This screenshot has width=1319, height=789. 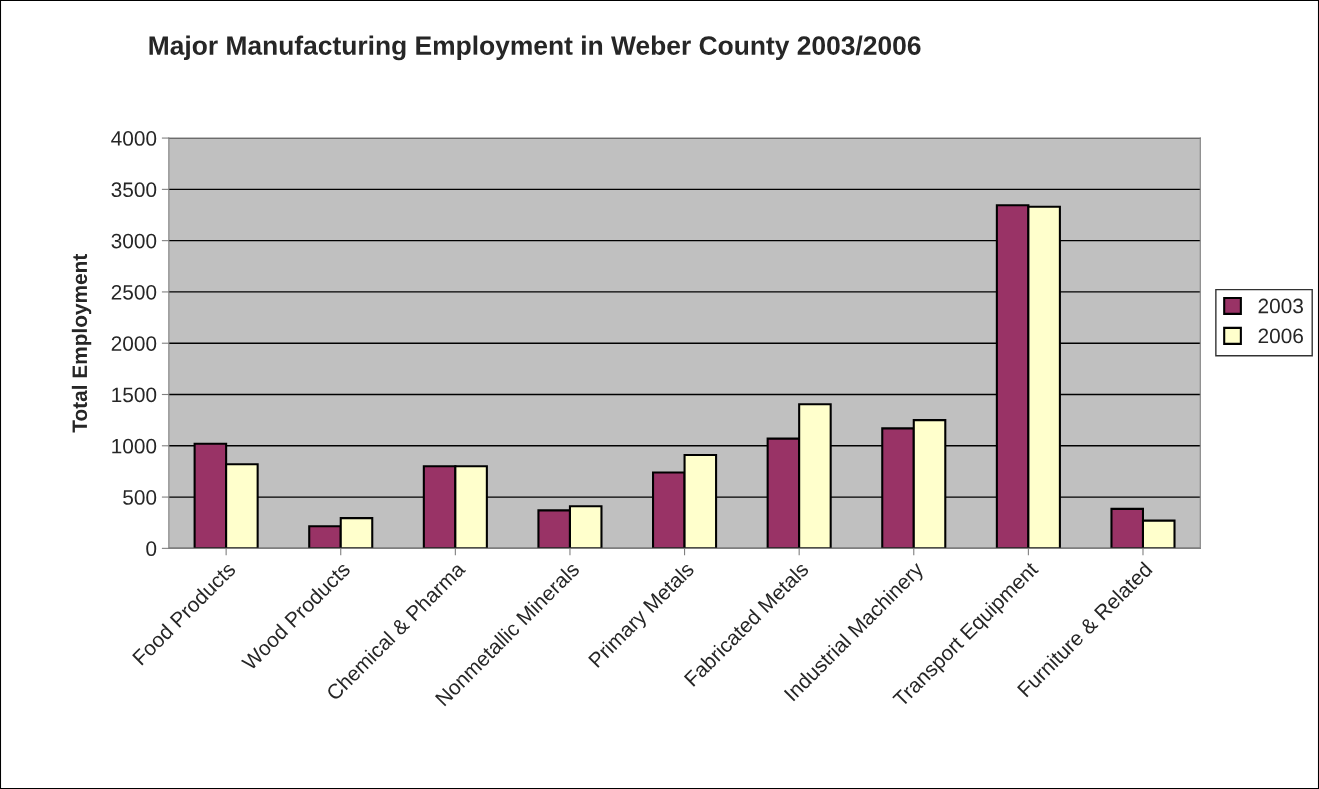 What do you see at coordinates (81, 343) in the screenshot?
I see `y-axis-title: Total Employment` at bounding box center [81, 343].